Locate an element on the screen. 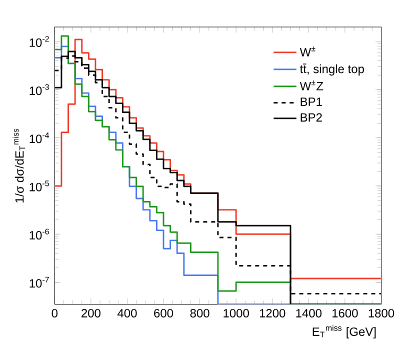  y-tick-label: 10$^{-4}$ is located at coordinates (40, 138).